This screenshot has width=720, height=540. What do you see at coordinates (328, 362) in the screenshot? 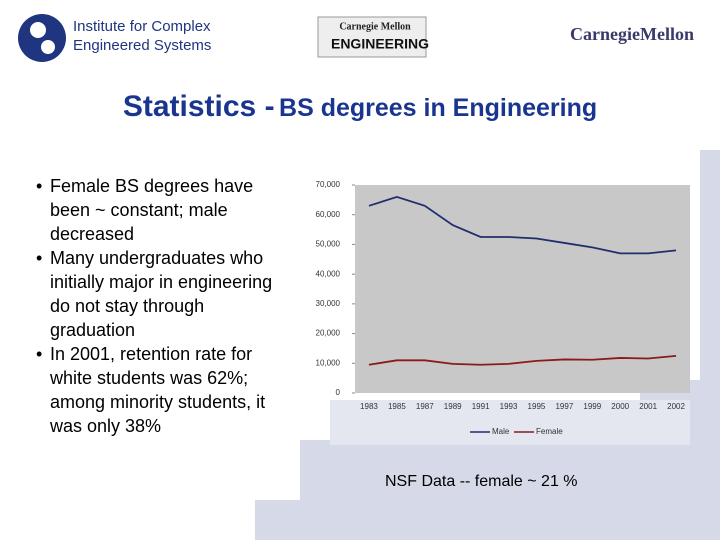
I see `y-tick-label: 10,000` at bounding box center [328, 362].